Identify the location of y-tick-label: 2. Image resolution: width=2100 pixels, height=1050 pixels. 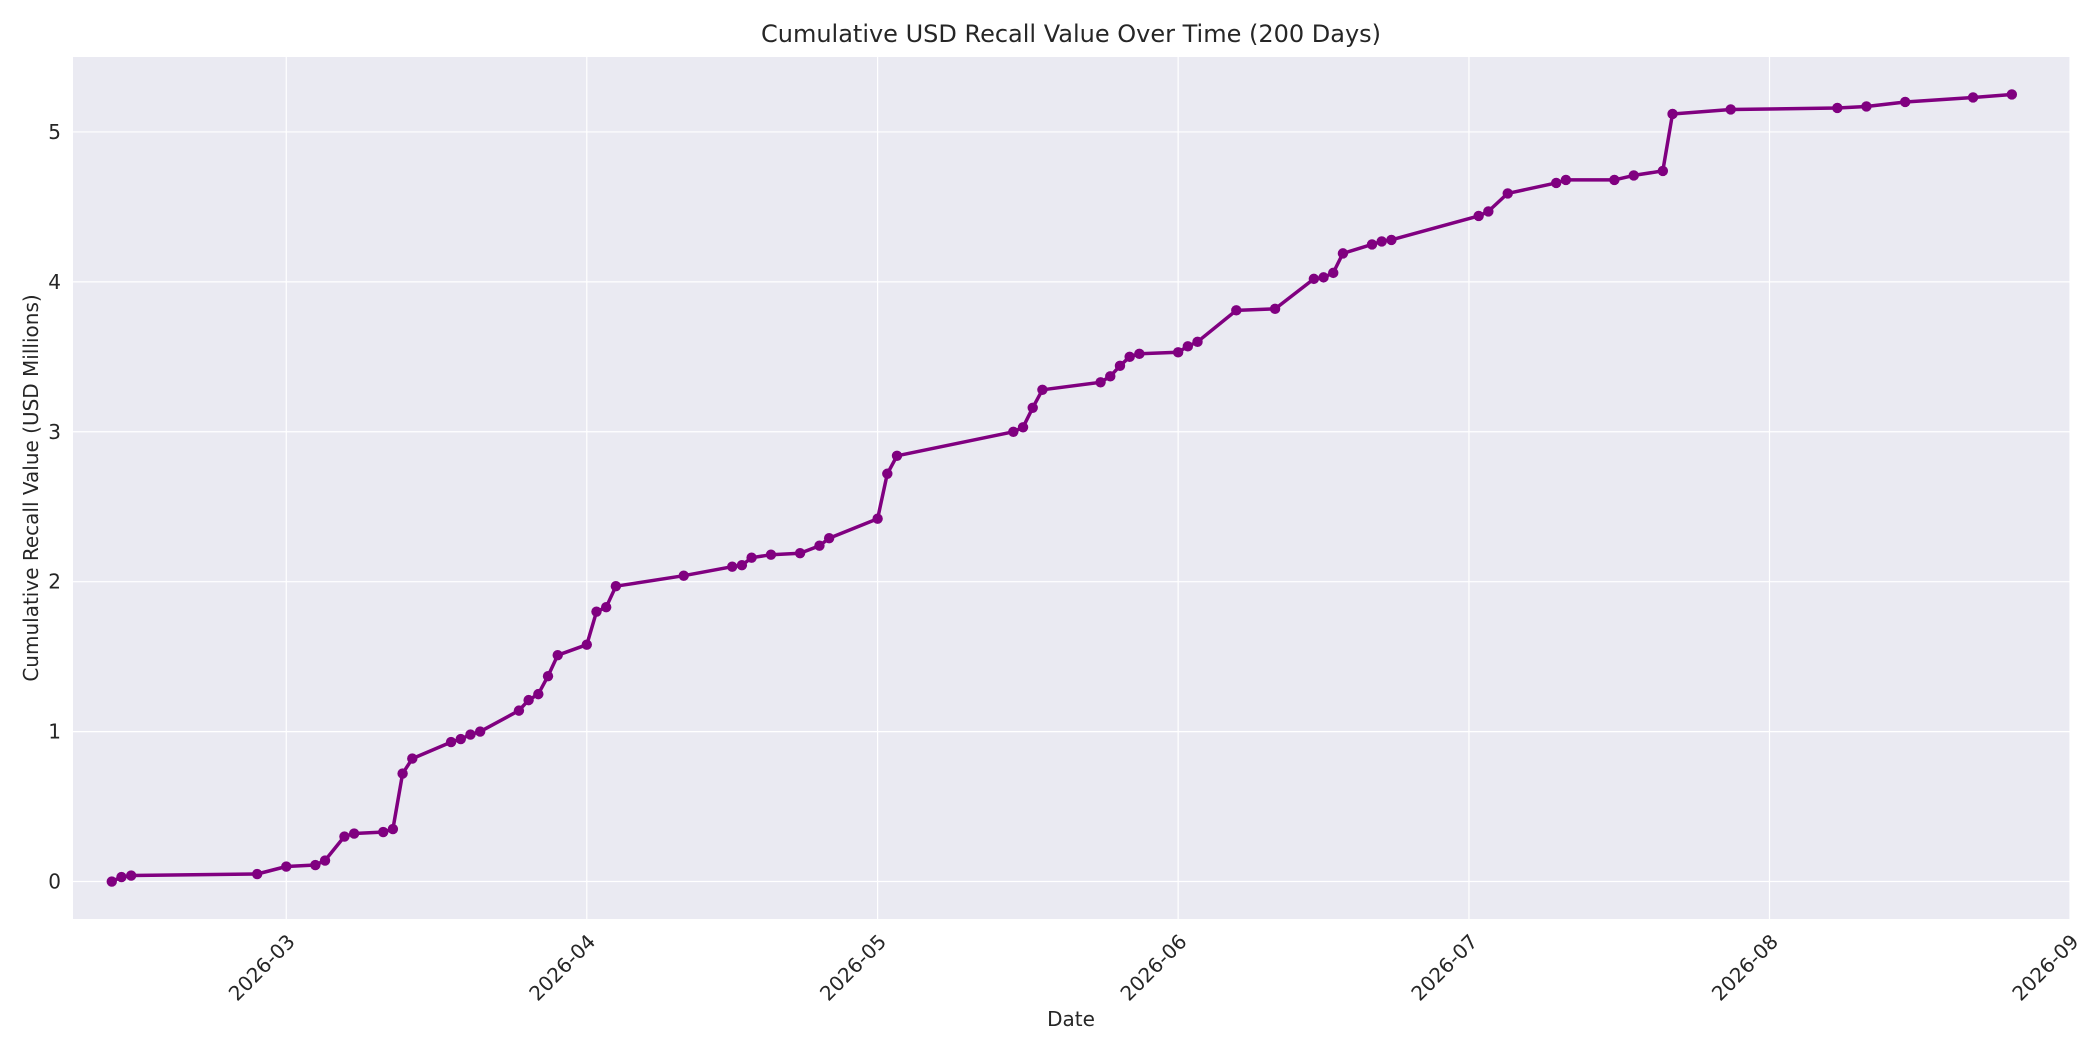
(54, 582).